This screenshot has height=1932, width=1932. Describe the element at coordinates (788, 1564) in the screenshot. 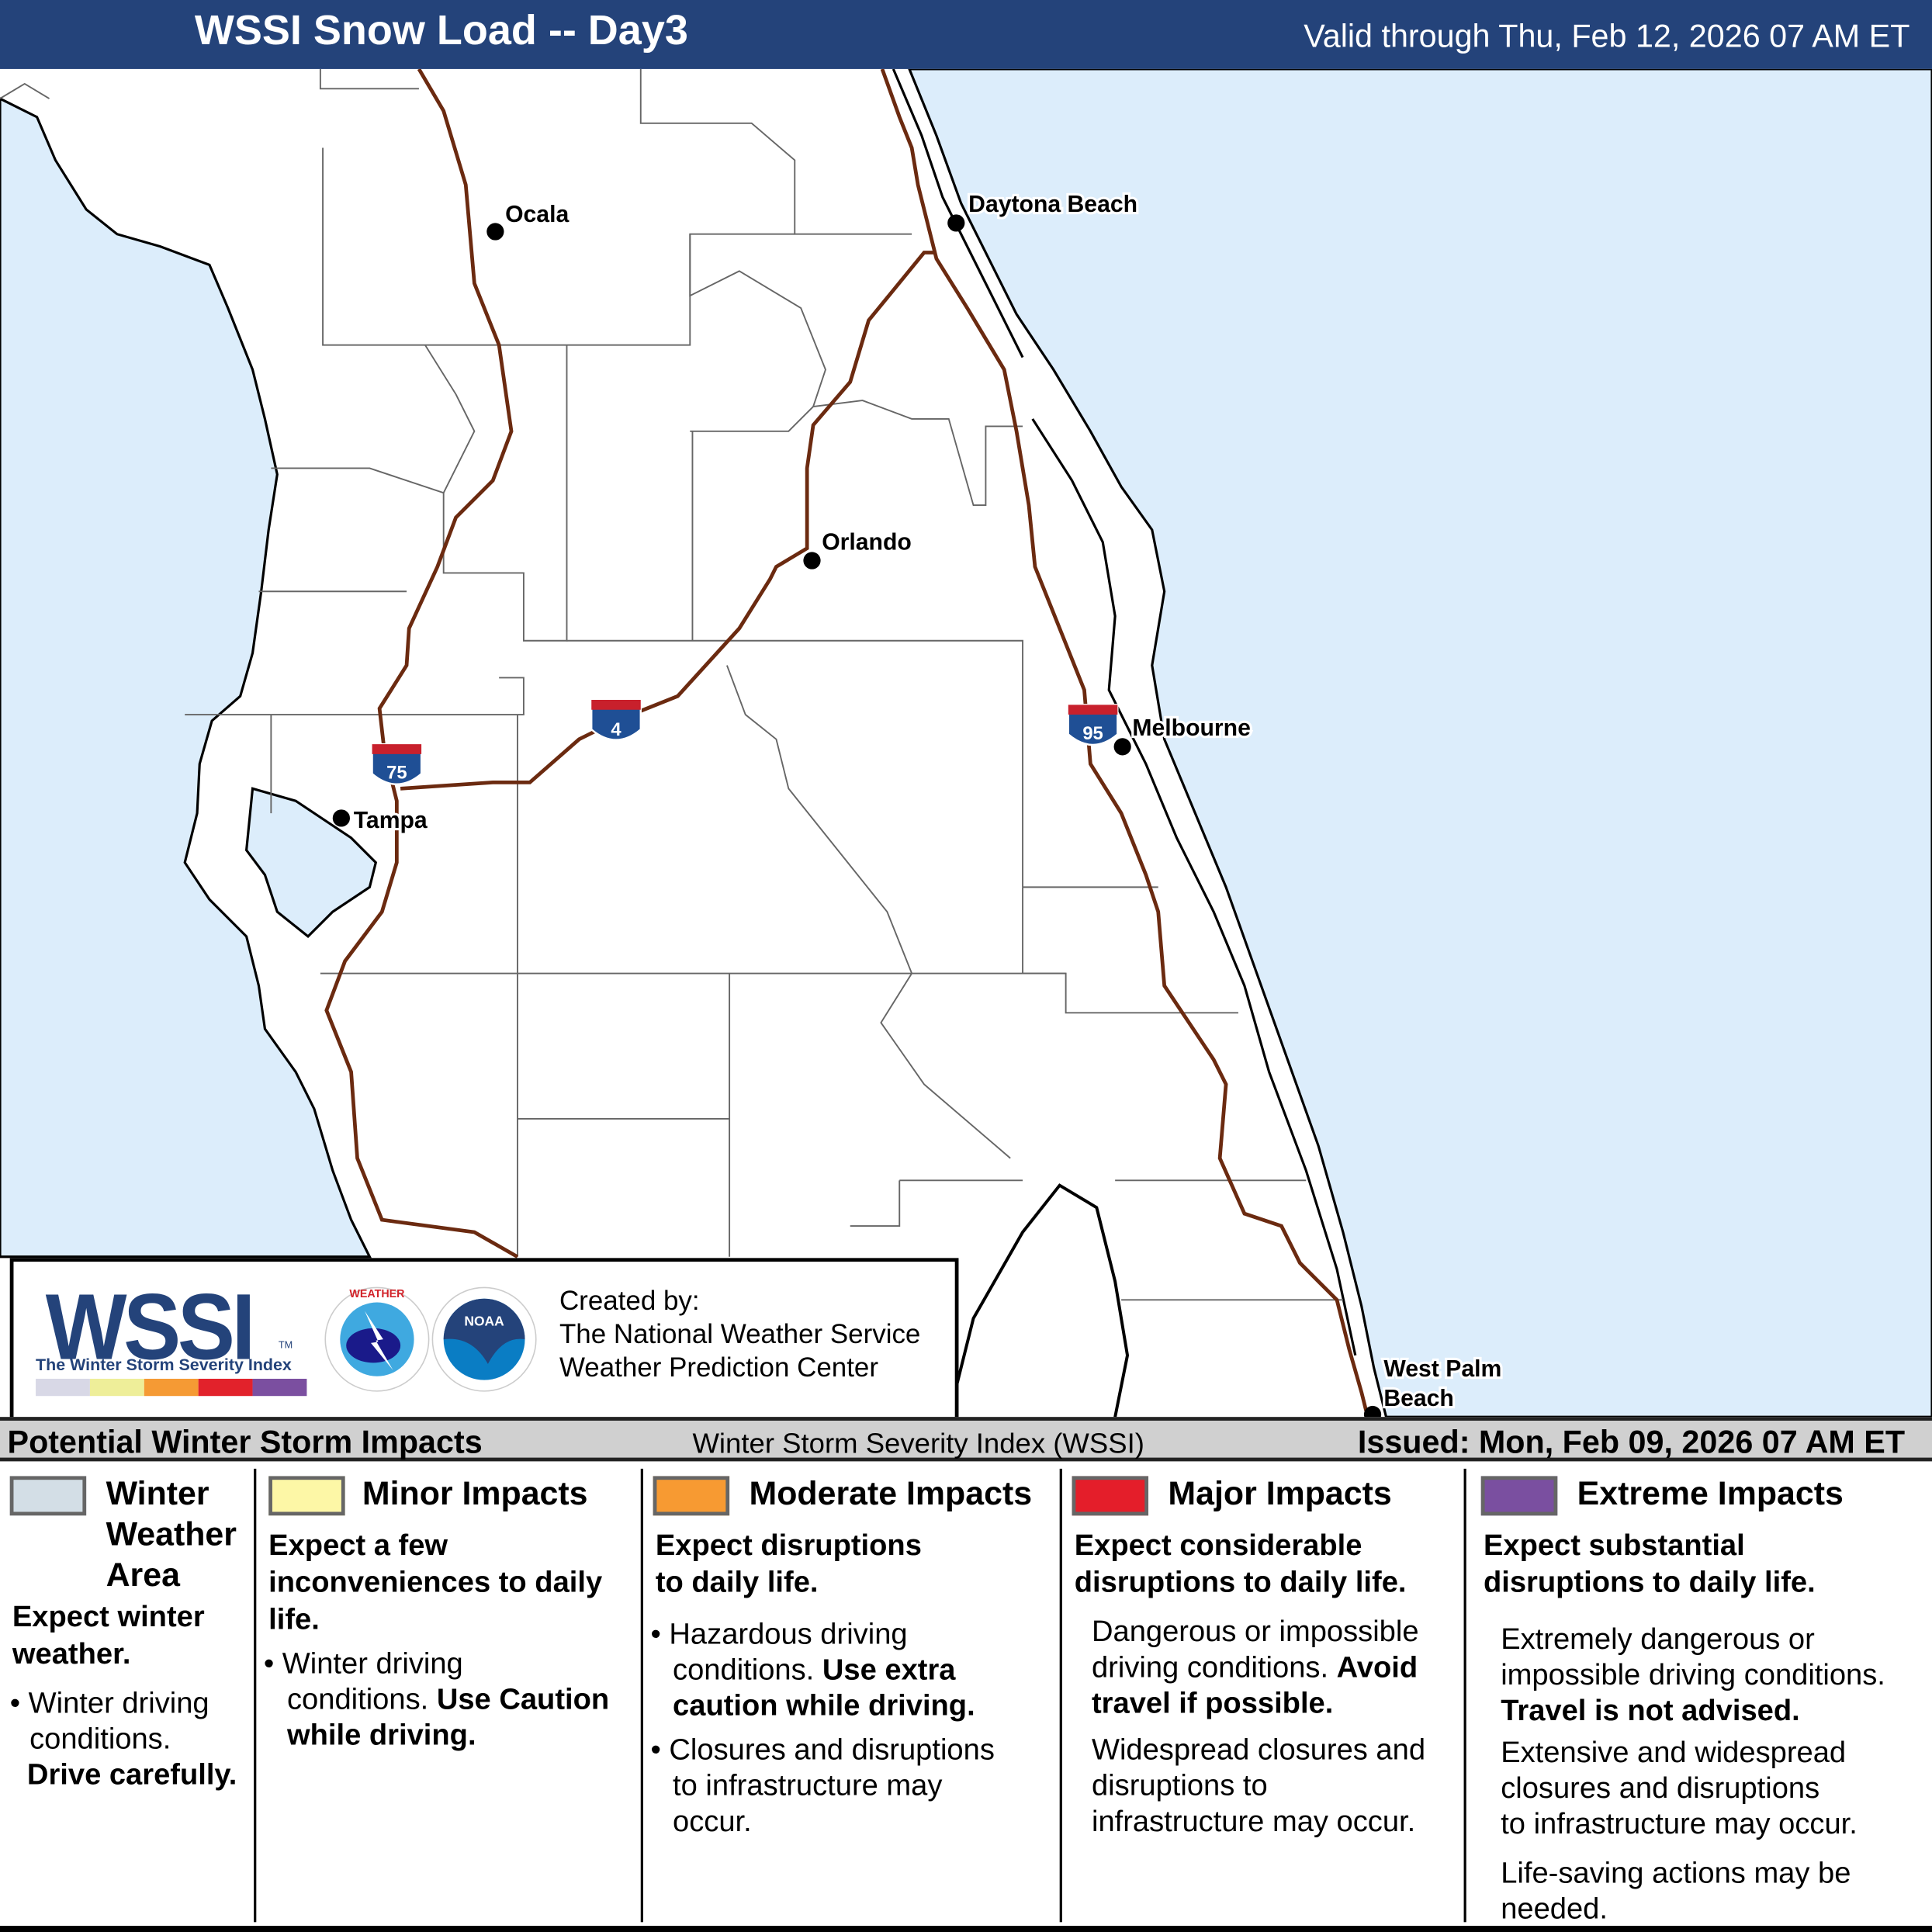

I see `legend-lead: Expect disruptions to daily life.` at that location.